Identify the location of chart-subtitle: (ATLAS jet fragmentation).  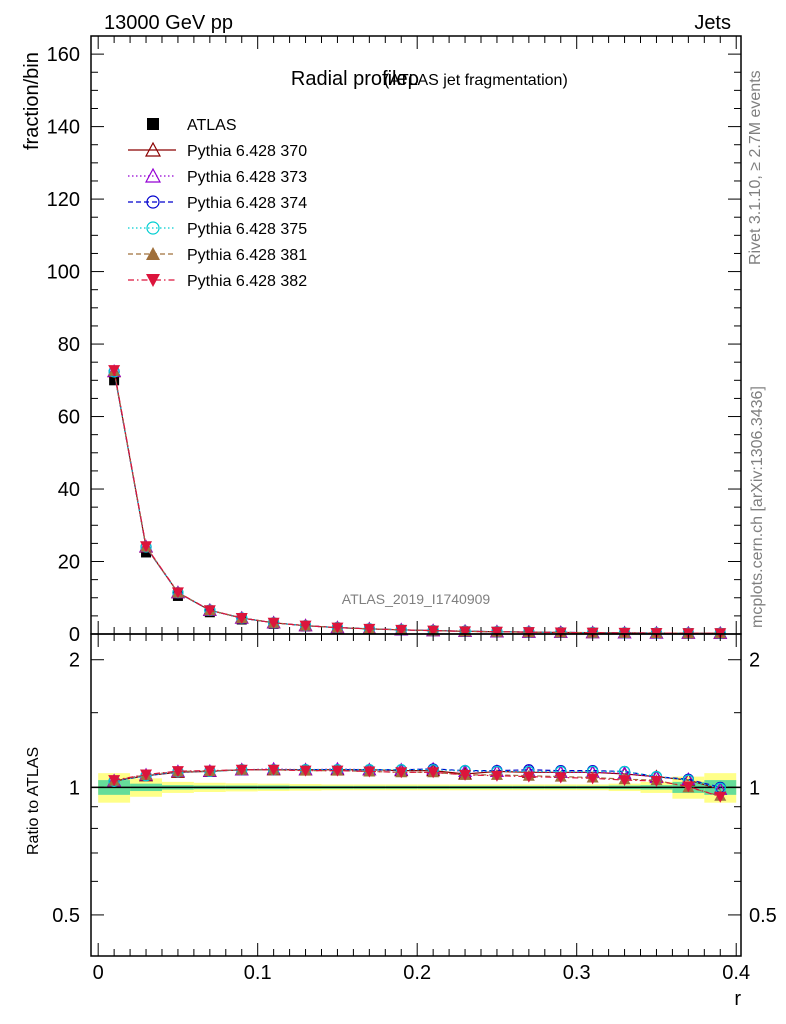
(476, 80).